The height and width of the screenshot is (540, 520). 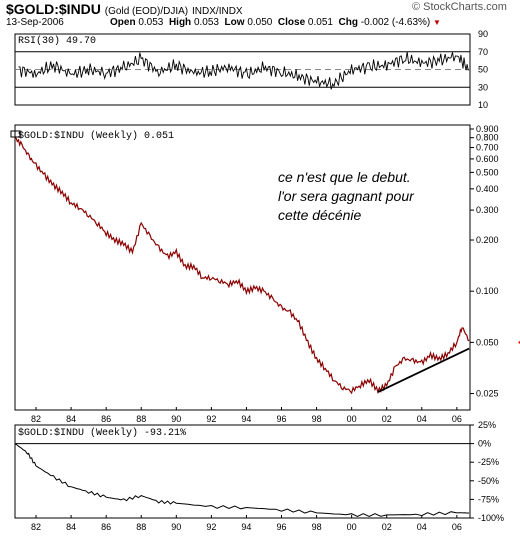 What do you see at coordinates (71, 527) in the screenshot?
I see `performance-x-tick-label: 84` at bounding box center [71, 527].